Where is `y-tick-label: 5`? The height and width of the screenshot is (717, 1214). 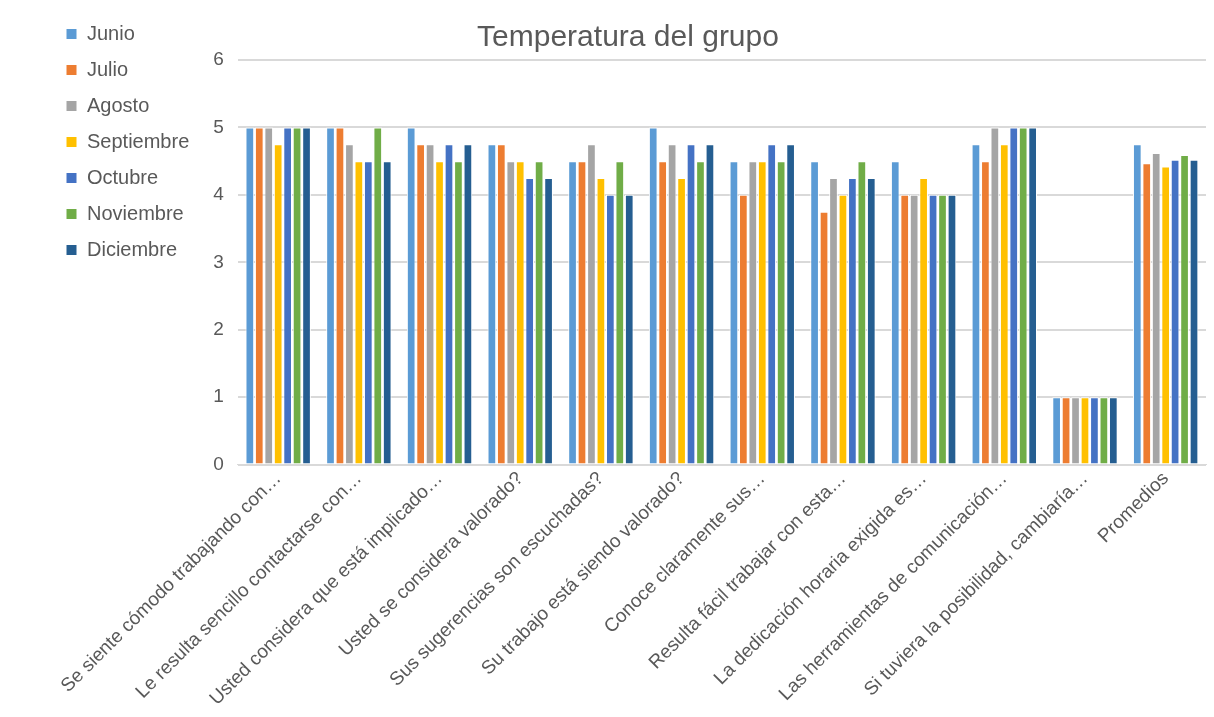
y-tick-label: 5 is located at coordinates (218, 126).